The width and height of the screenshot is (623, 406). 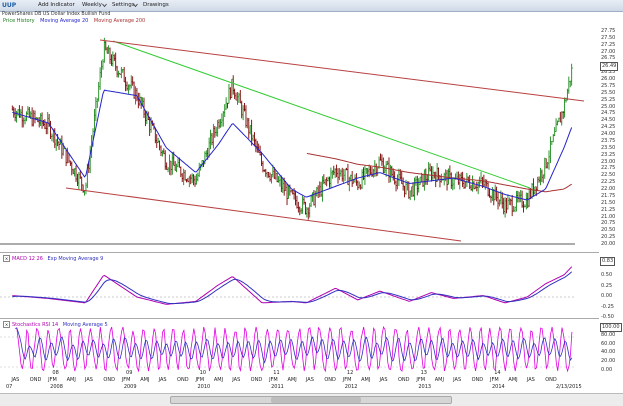 I want to click on x-year-label: 2011, so click(x=277, y=387).